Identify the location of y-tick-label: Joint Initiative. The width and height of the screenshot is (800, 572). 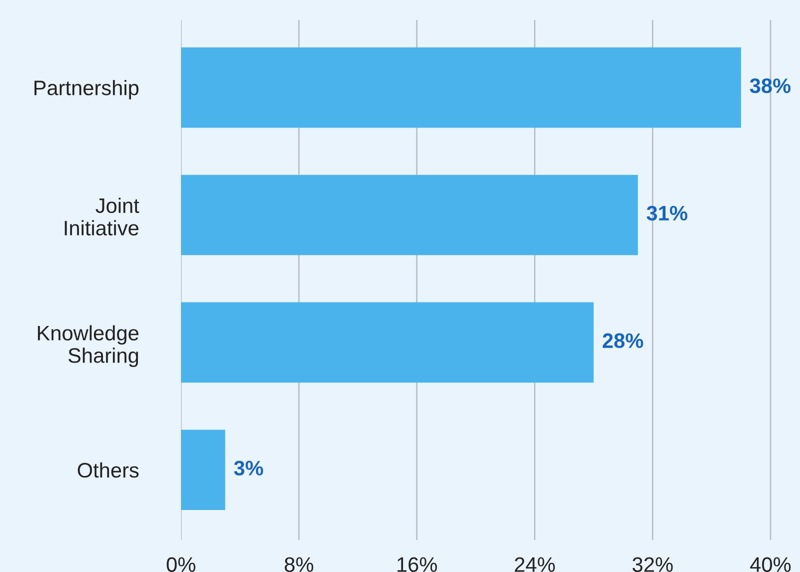
(102, 217).